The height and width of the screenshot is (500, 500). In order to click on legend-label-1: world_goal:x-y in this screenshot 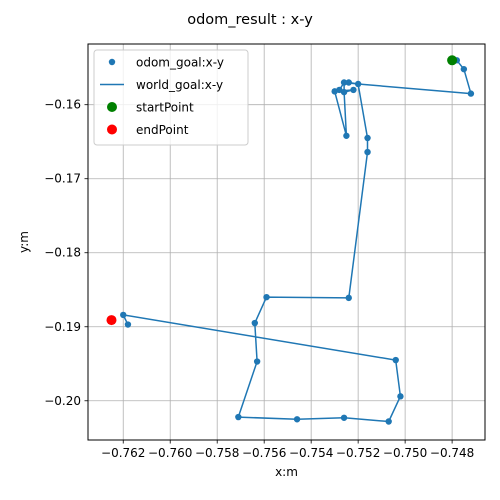, I will do `click(179, 85)`.